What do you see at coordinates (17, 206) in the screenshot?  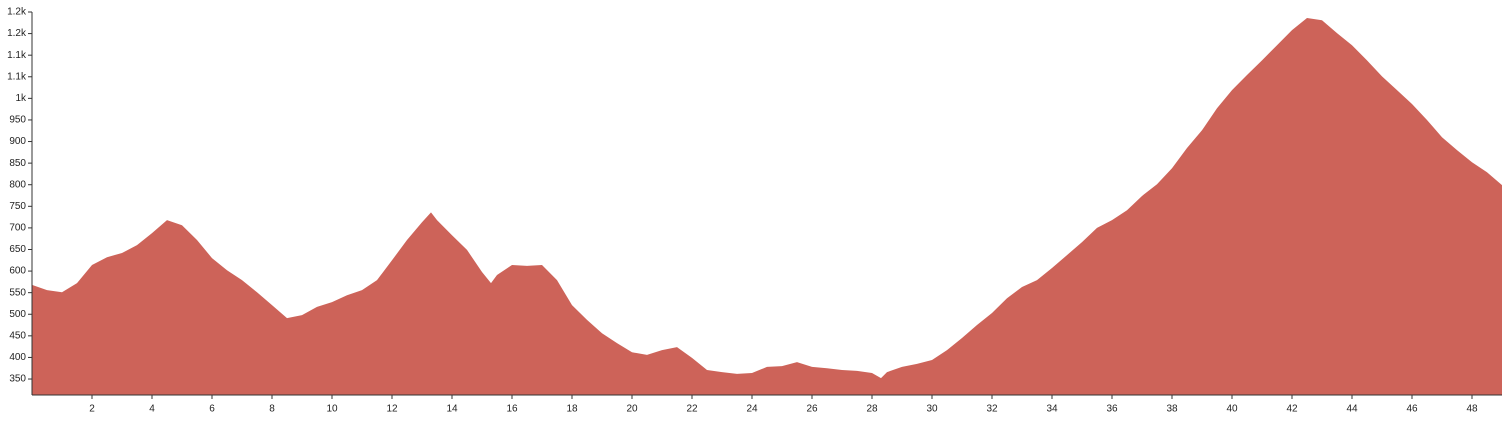 I see `y-tick-label: 750` at bounding box center [17, 206].